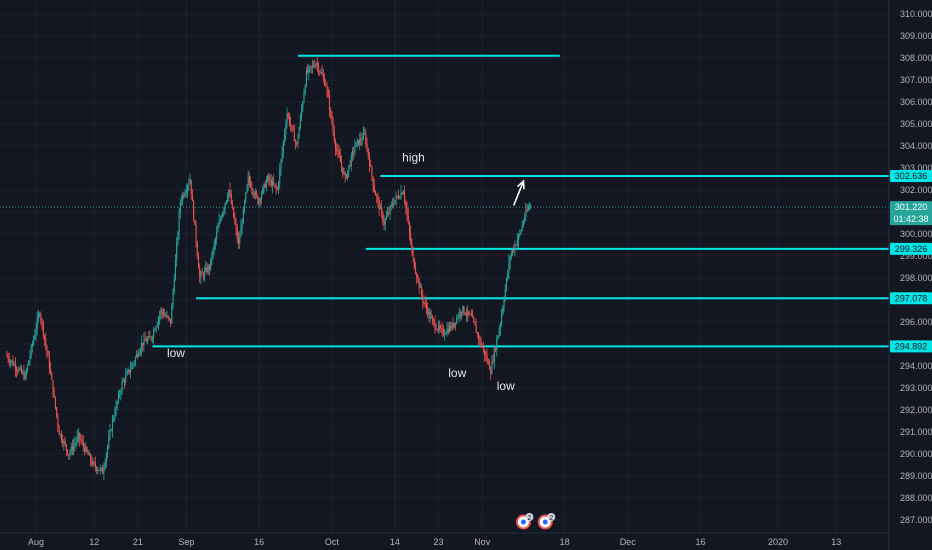  Describe the element at coordinates (916, 190) in the screenshot. I see `price-tick-label: 302.000` at that location.